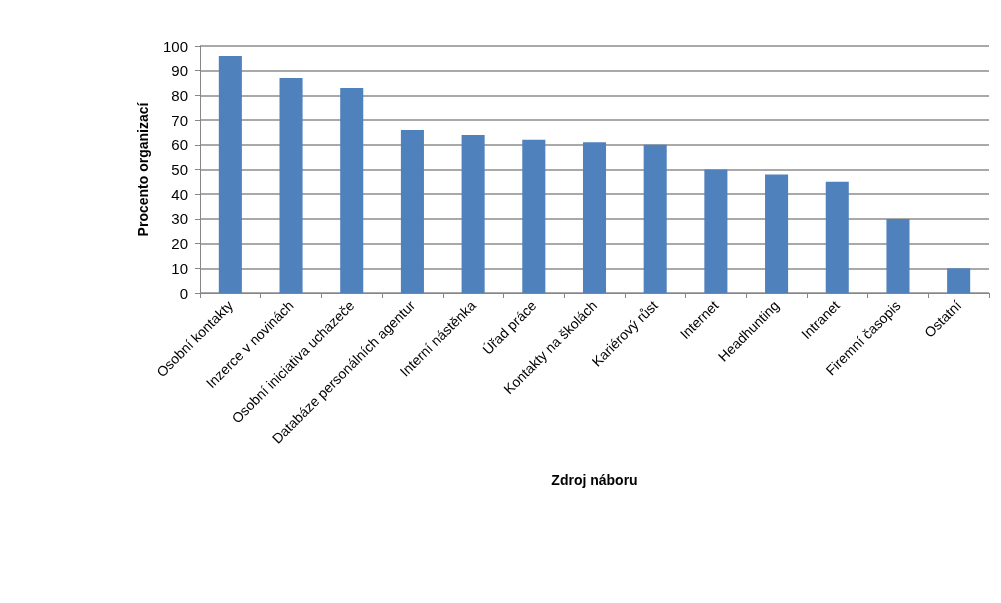 This screenshot has height=603, width=1001. Describe the element at coordinates (179, 95) in the screenshot. I see `y-tick-label: 80` at that location.